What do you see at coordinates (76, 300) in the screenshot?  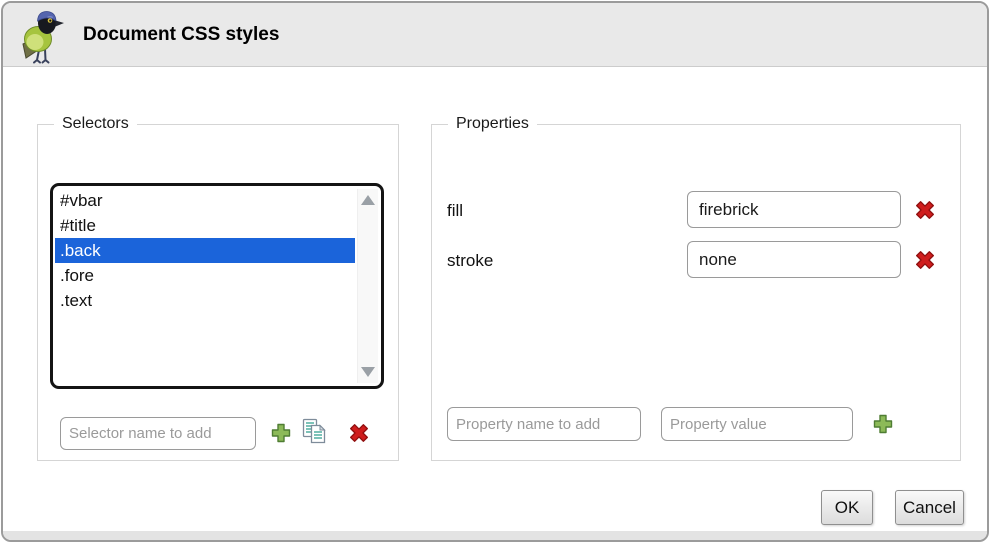 I see `selector-list-item: .text` at bounding box center [76, 300].